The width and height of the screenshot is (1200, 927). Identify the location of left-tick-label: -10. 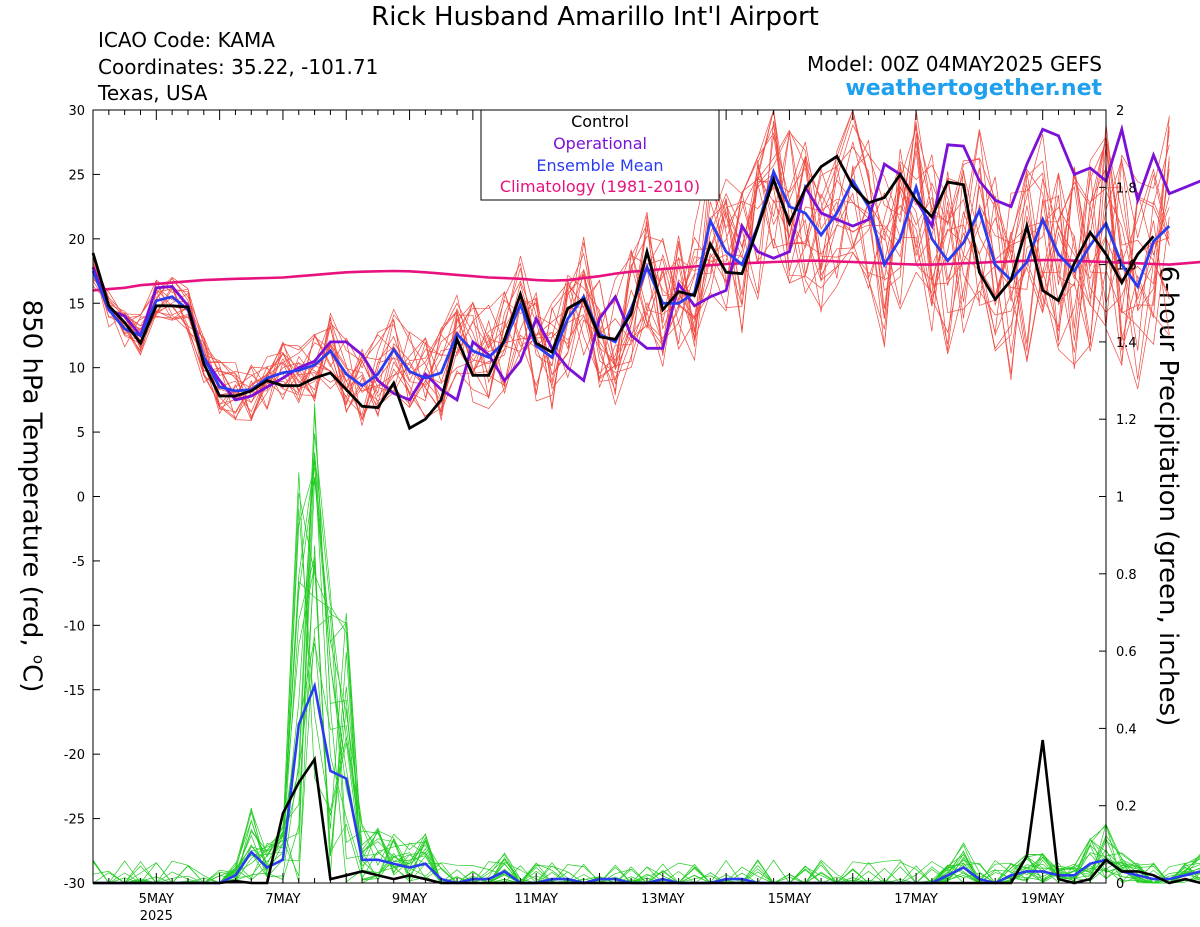
(74, 626).